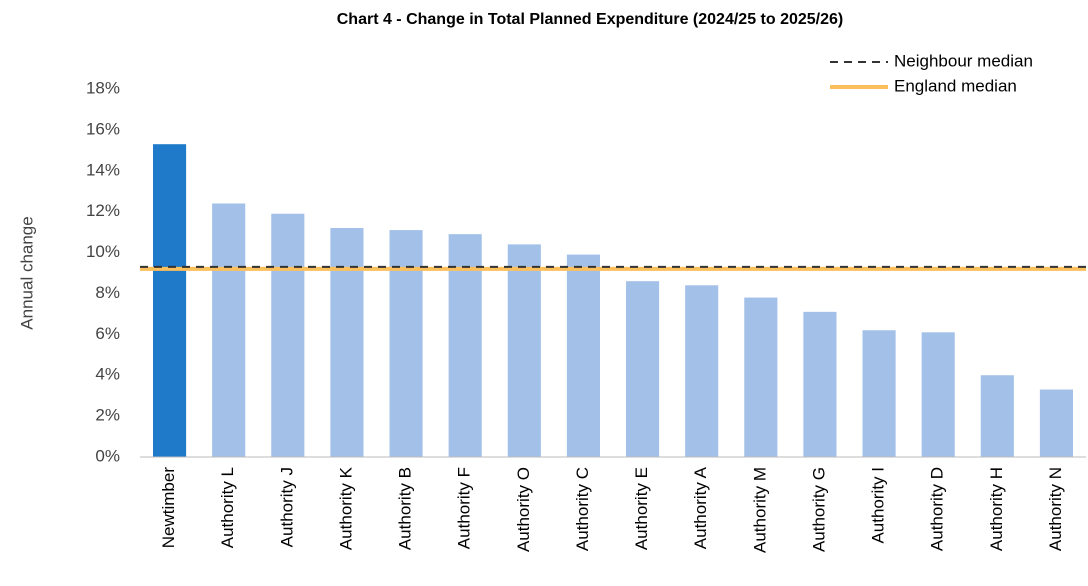 The image size is (1088, 586). I want to click on x-tick-label: Authority H, so click(996, 509).